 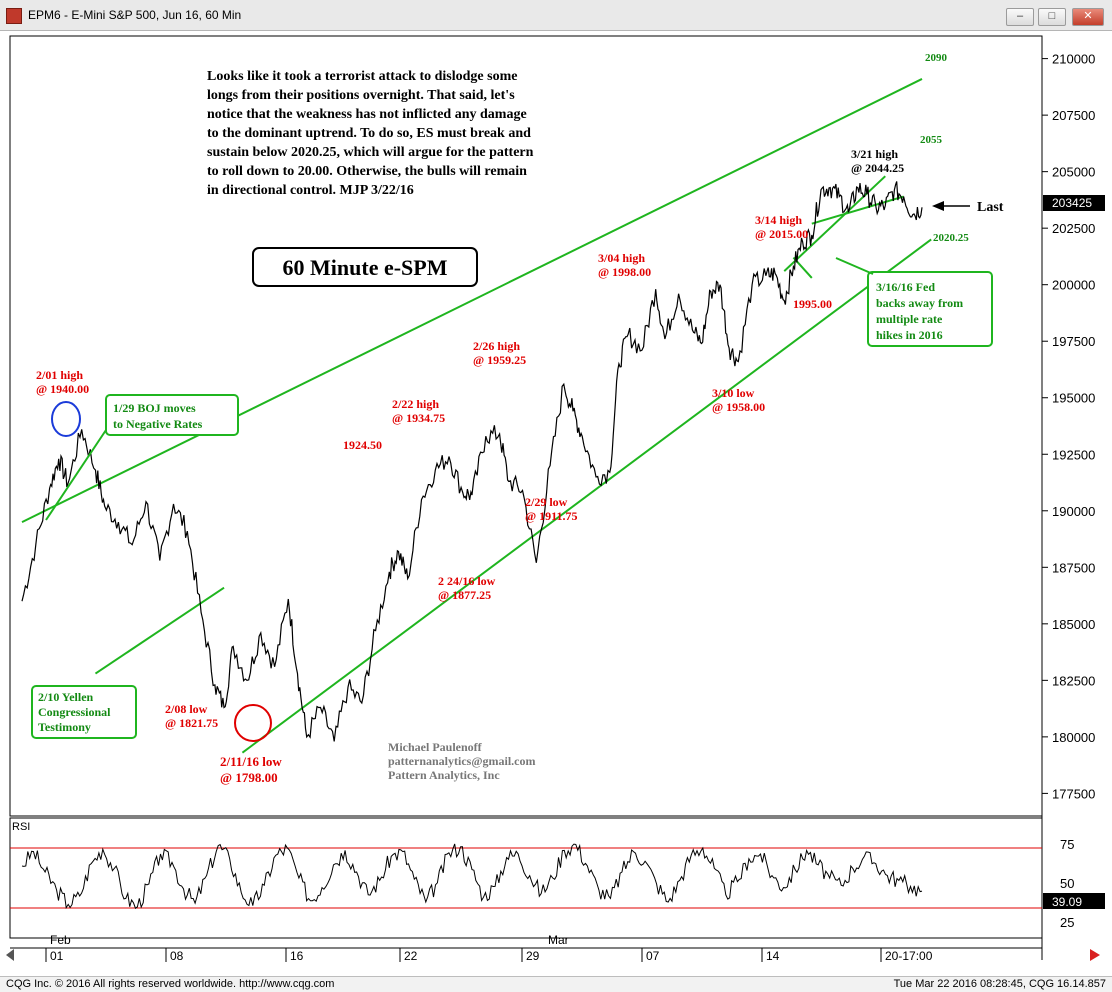 I want to click on rsi-tick-75: 75, so click(x=1067, y=844).